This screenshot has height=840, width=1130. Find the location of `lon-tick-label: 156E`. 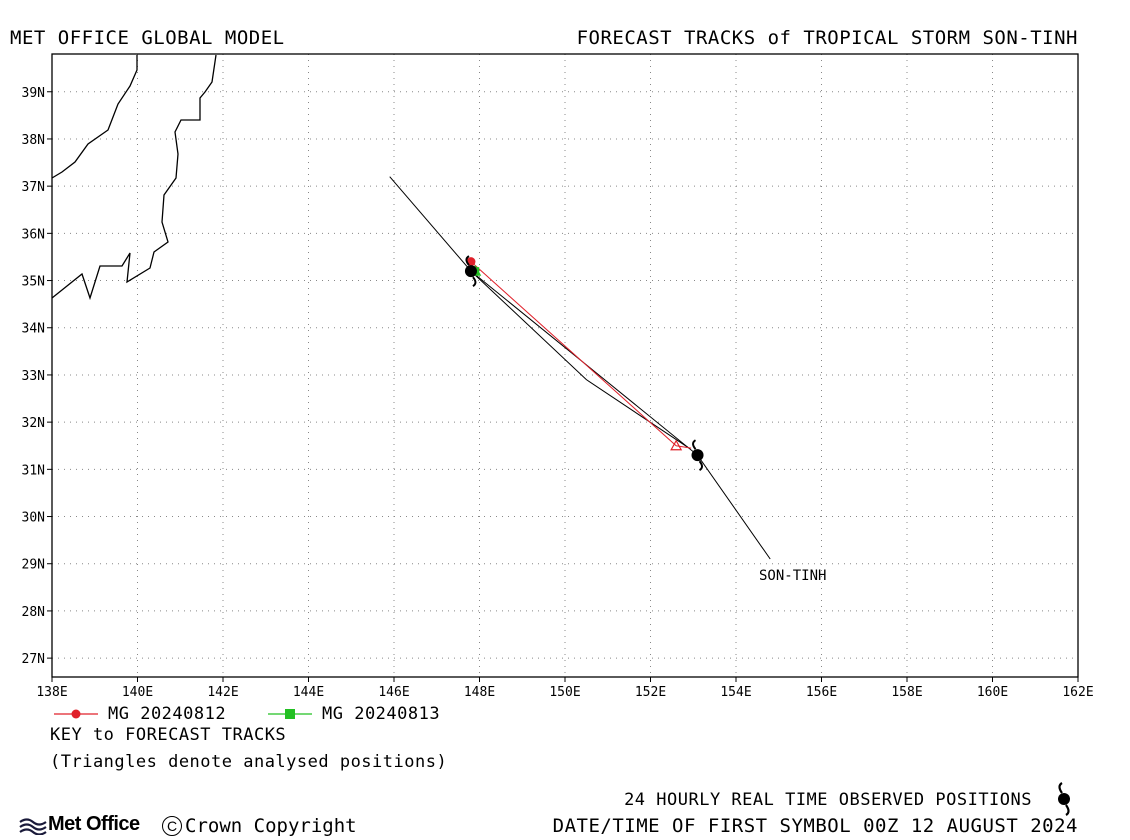

lon-tick-label: 156E is located at coordinates (821, 692).